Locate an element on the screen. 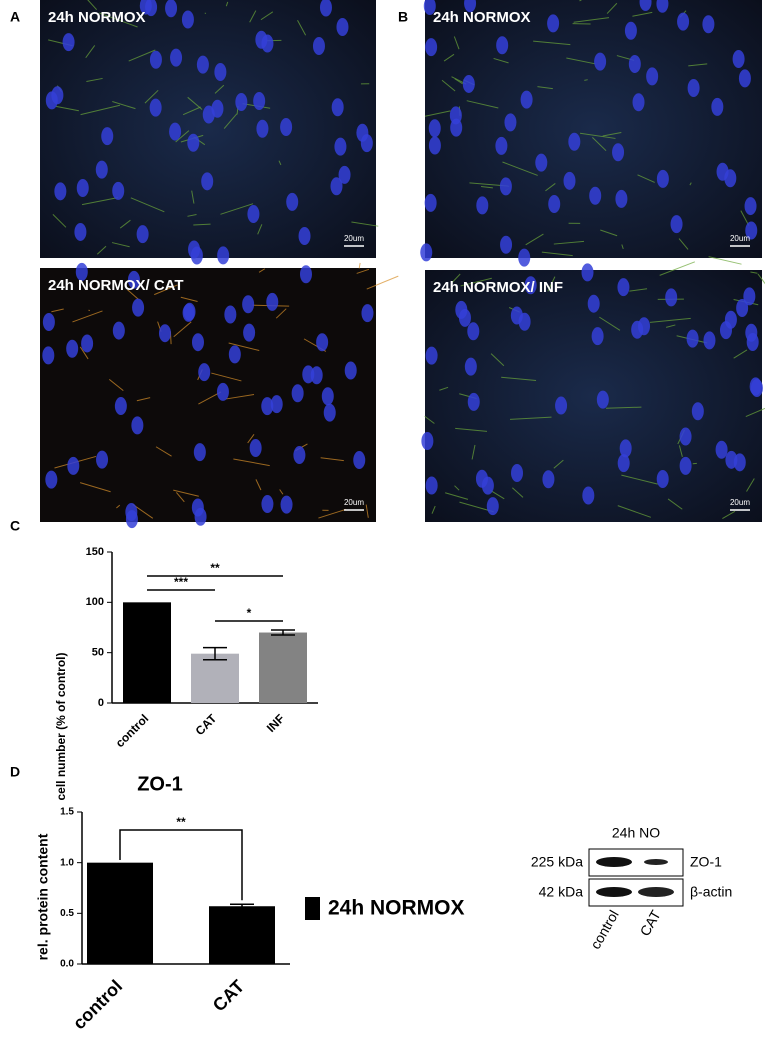 This screenshot has width=765, height=1042. panel-label: D is located at coordinates (15, 772).